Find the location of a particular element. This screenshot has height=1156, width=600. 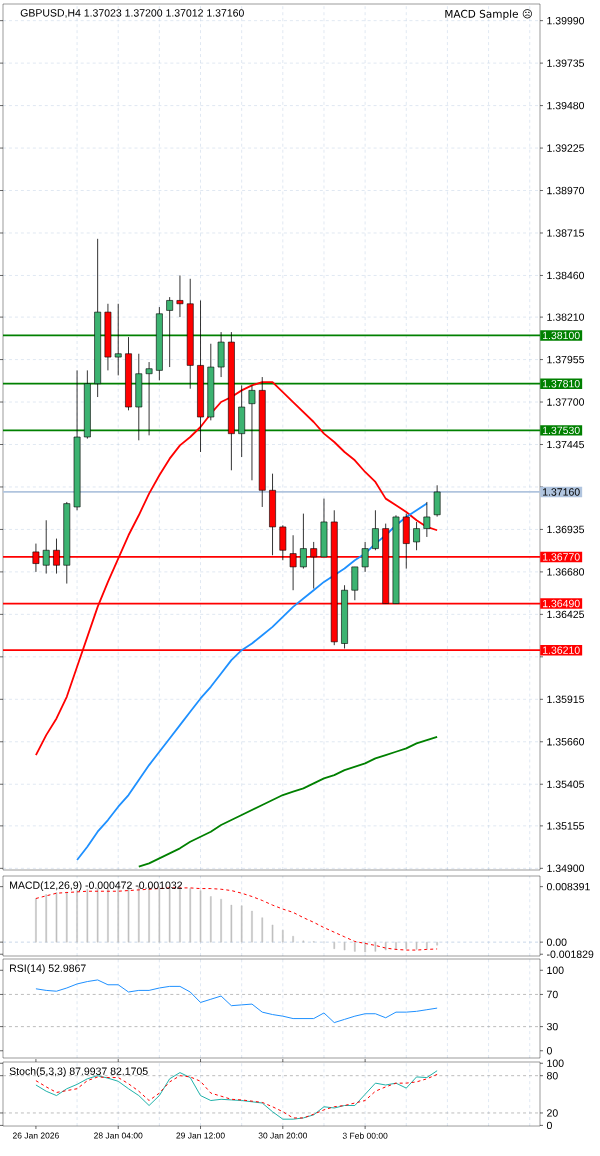

y-tick-label: 1.38460 is located at coordinates (566, 275).